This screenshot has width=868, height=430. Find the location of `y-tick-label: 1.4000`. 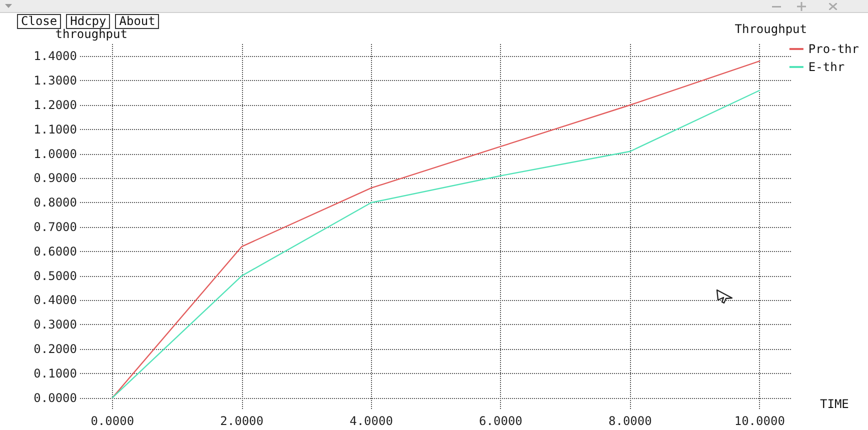

y-tick-label: 1.4000 is located at coordinates (55, 56).